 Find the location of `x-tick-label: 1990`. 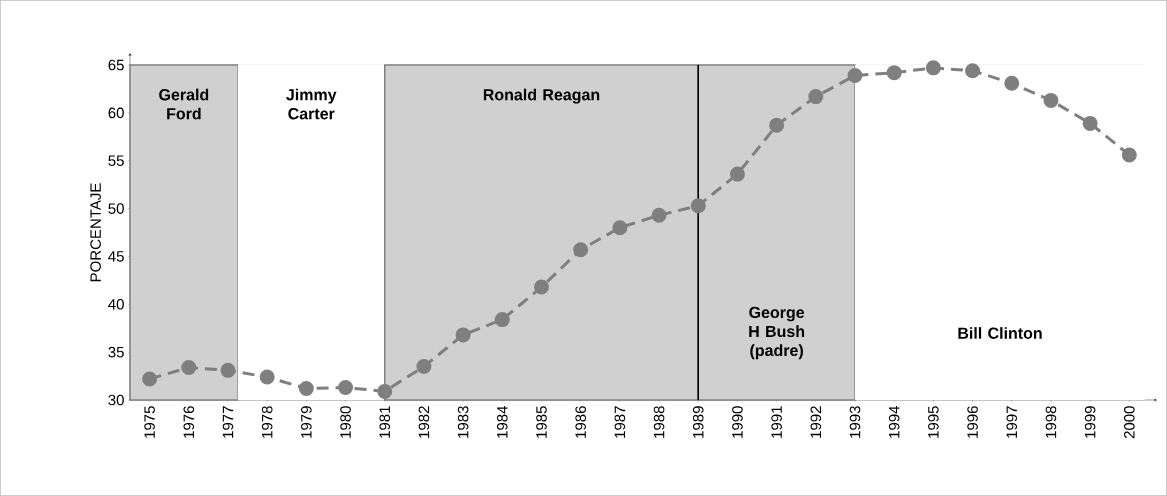

x-tick-label: 1990 is located at coordinates (737, 422).